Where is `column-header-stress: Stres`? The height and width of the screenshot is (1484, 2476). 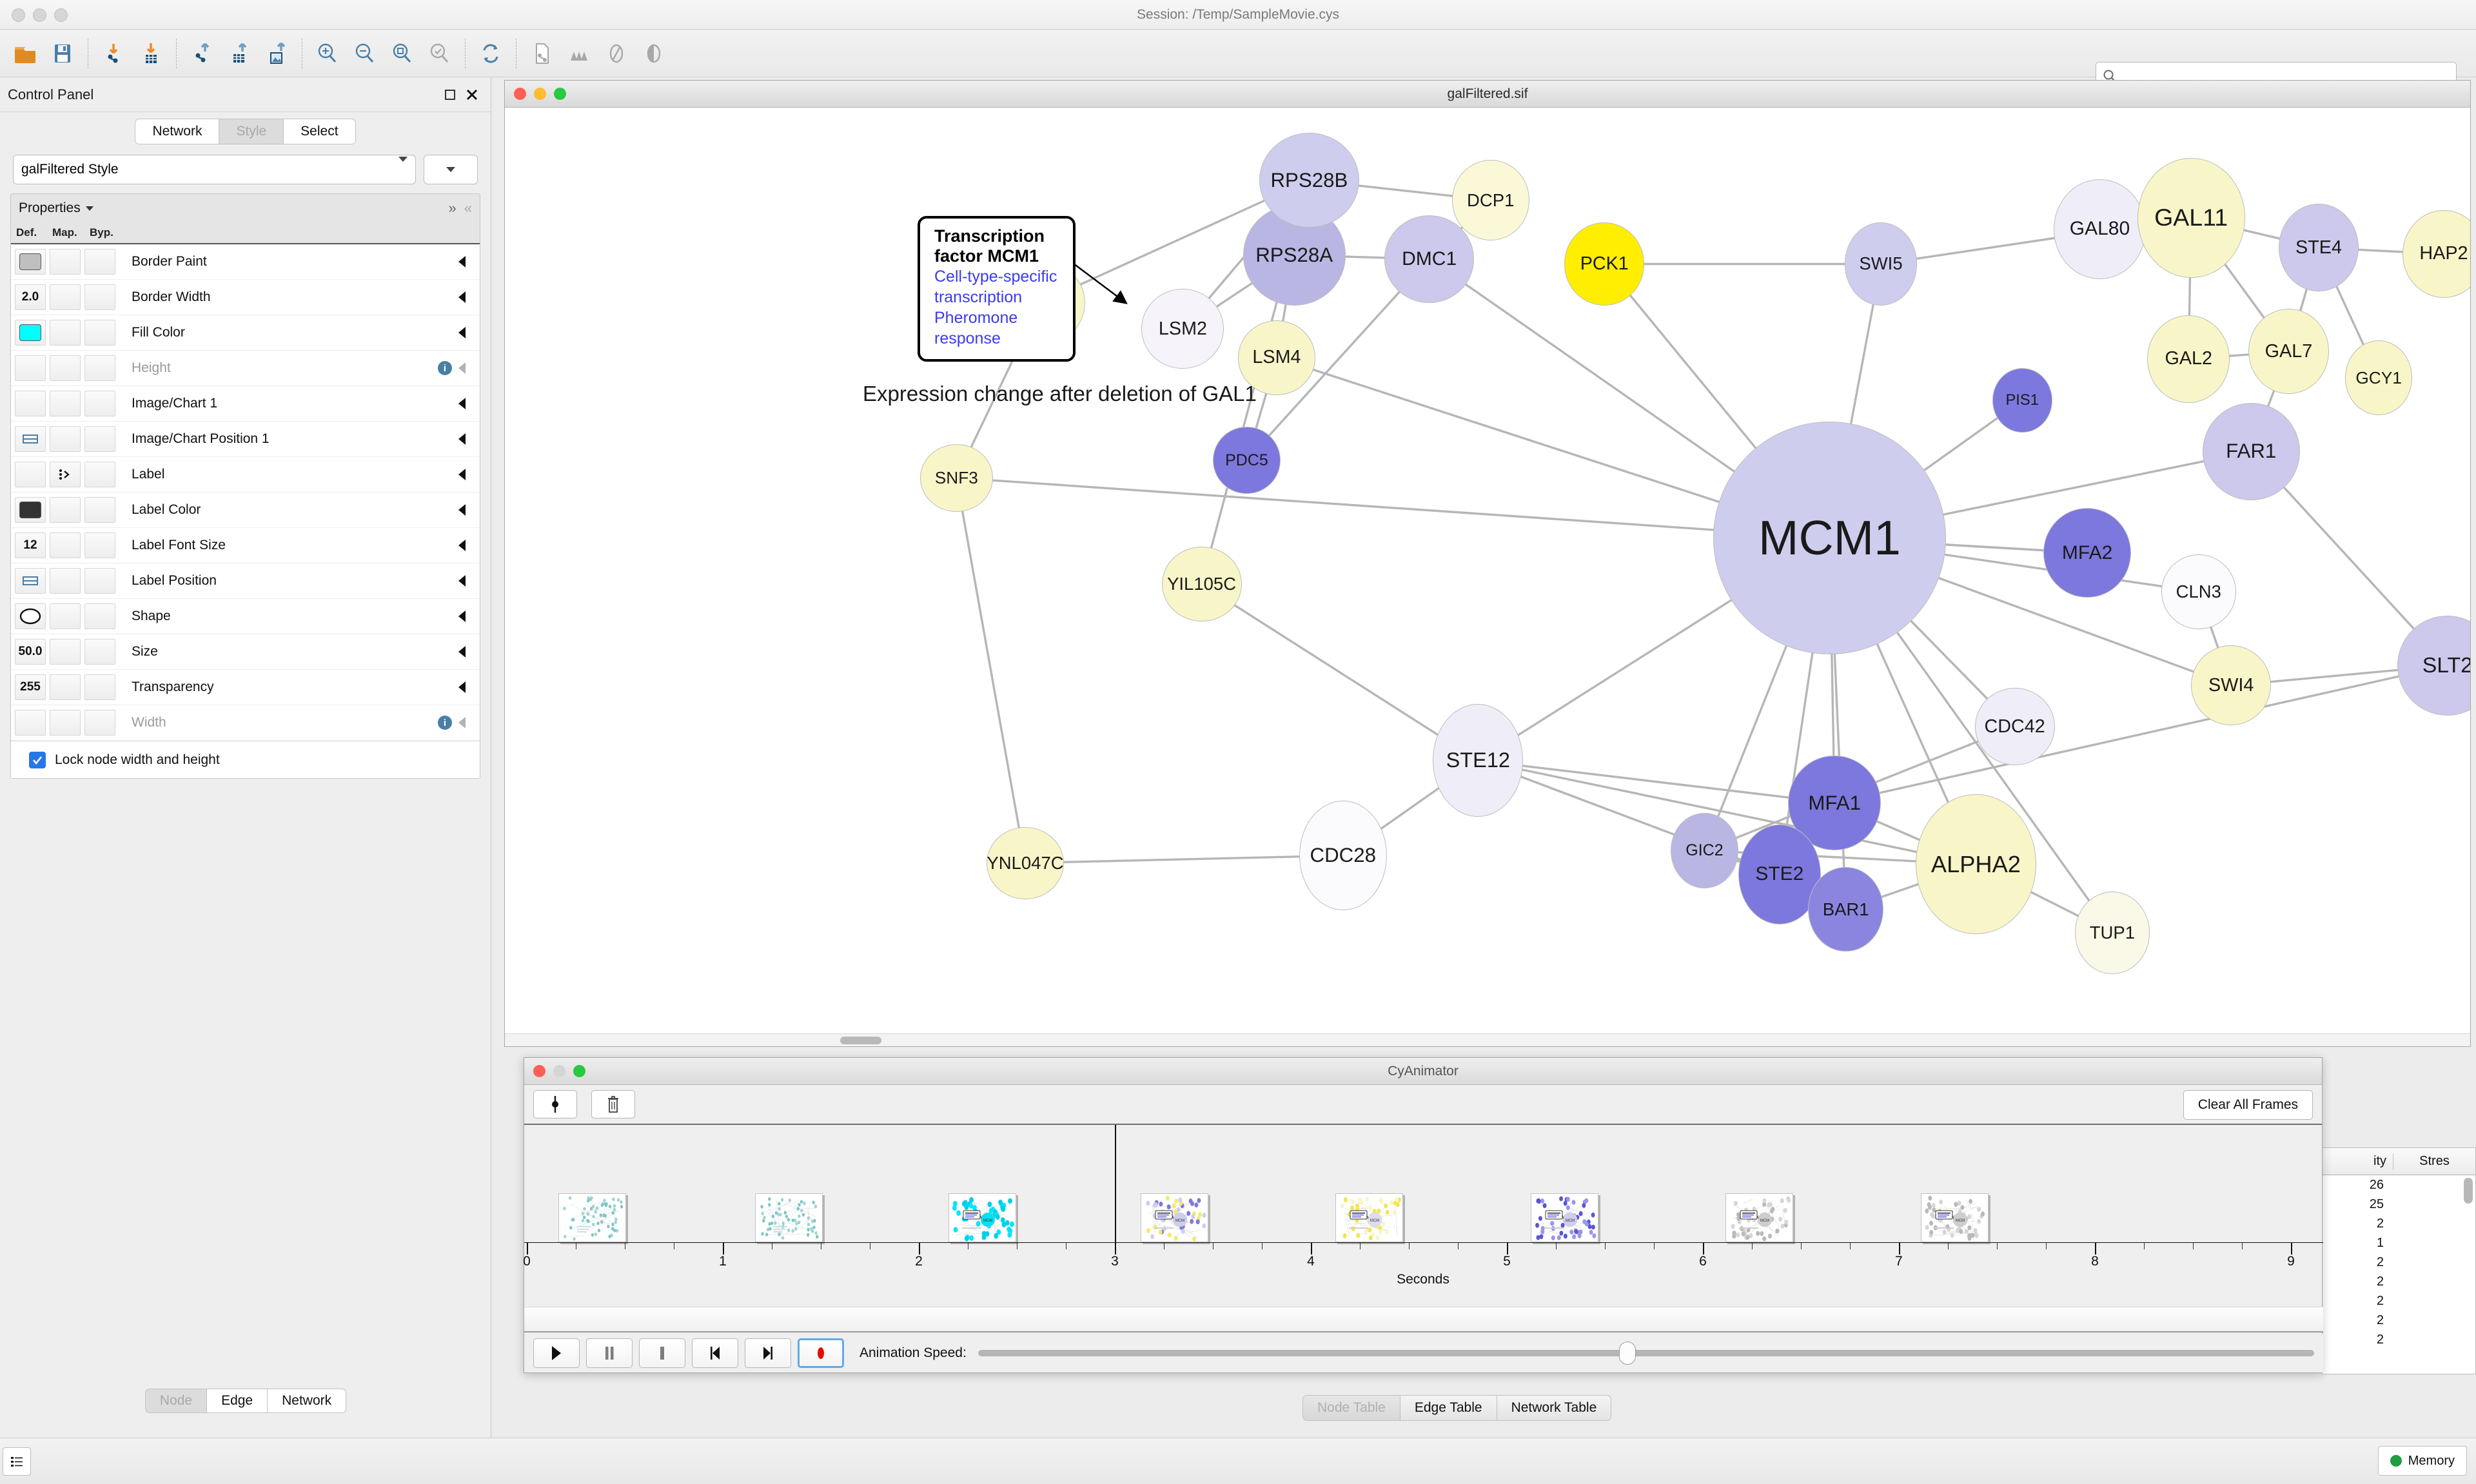 column-header-stress: Stres is located at coordinates (2434, 1161).